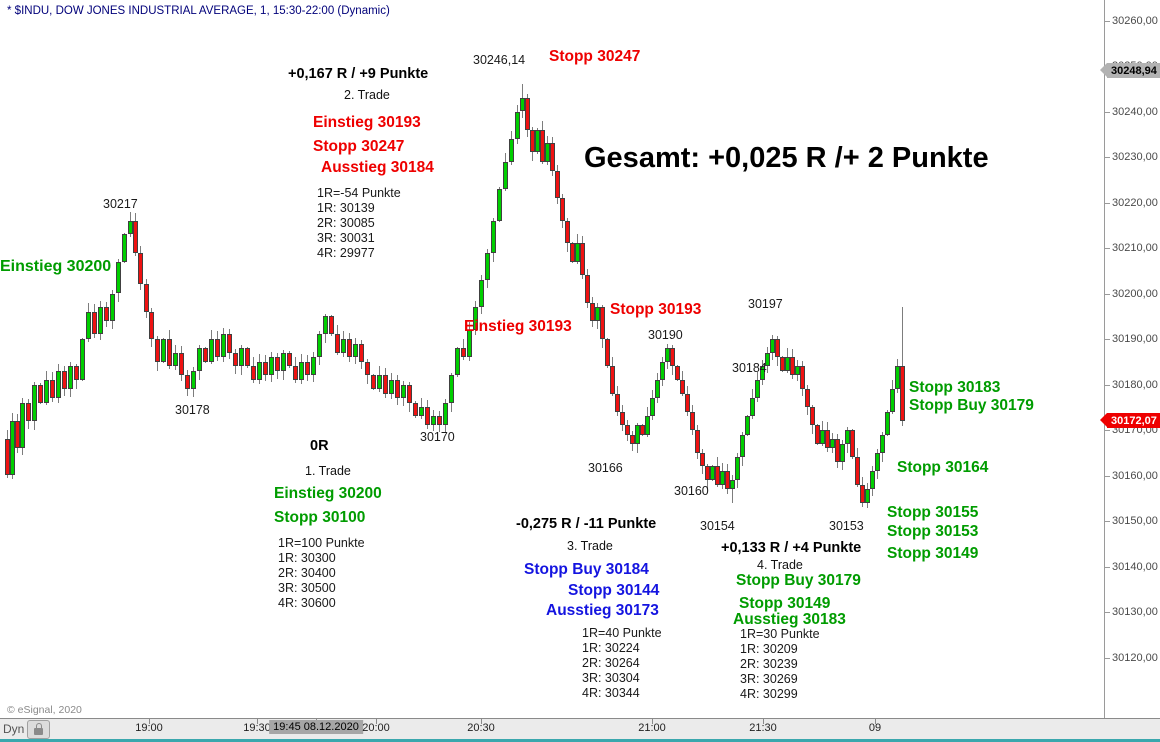  I want to click on price-tick-label: 30200,00, so click(1135, 293).